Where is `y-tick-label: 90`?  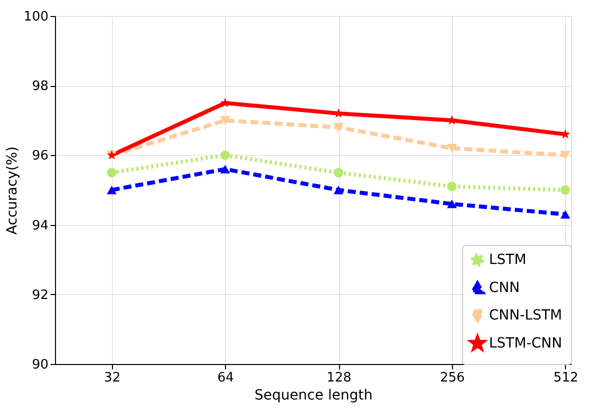
y-tick-label: 90 is located at coordinates (40, 365).